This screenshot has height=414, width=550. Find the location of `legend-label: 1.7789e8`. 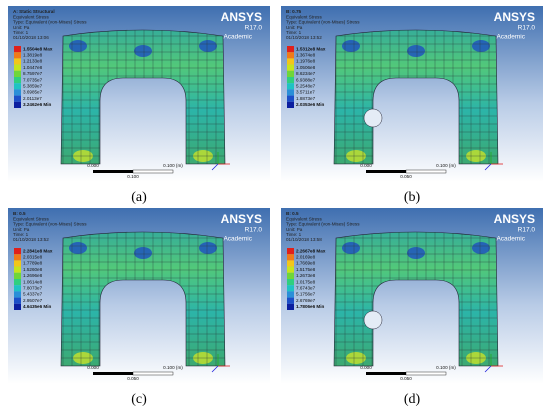

legend-label: 1.7789e8 is located at coordinates (33, 263).